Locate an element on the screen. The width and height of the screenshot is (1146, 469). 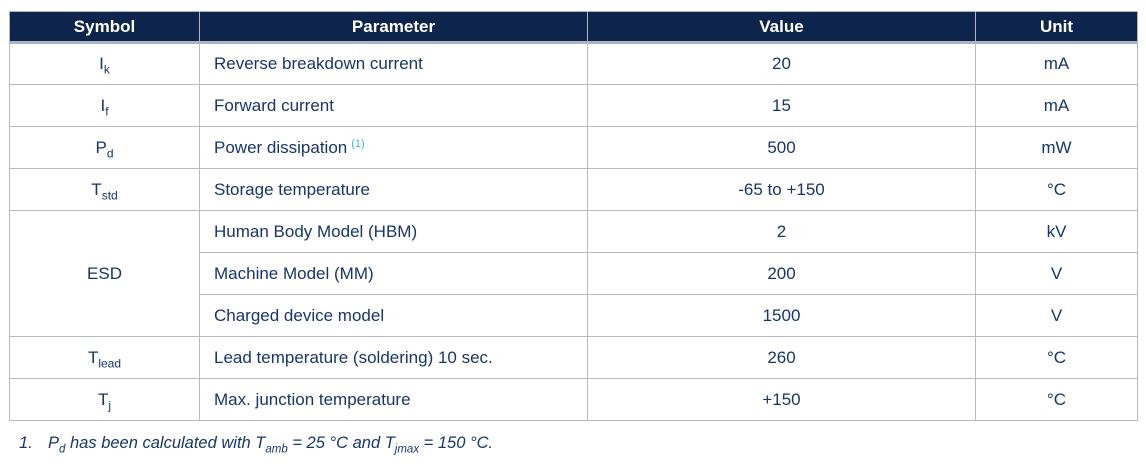
parameter-cell: Machine Model (MM) is located at coordinates (393, 273).